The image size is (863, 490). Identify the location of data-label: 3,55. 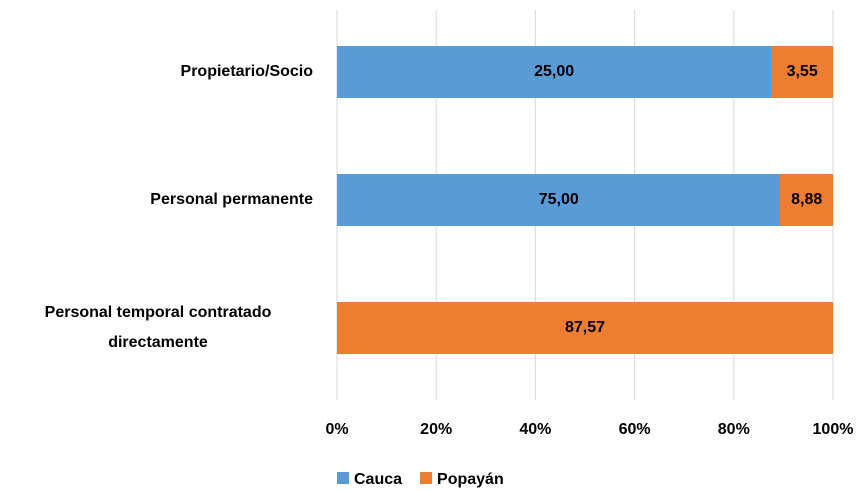
(802, 71).